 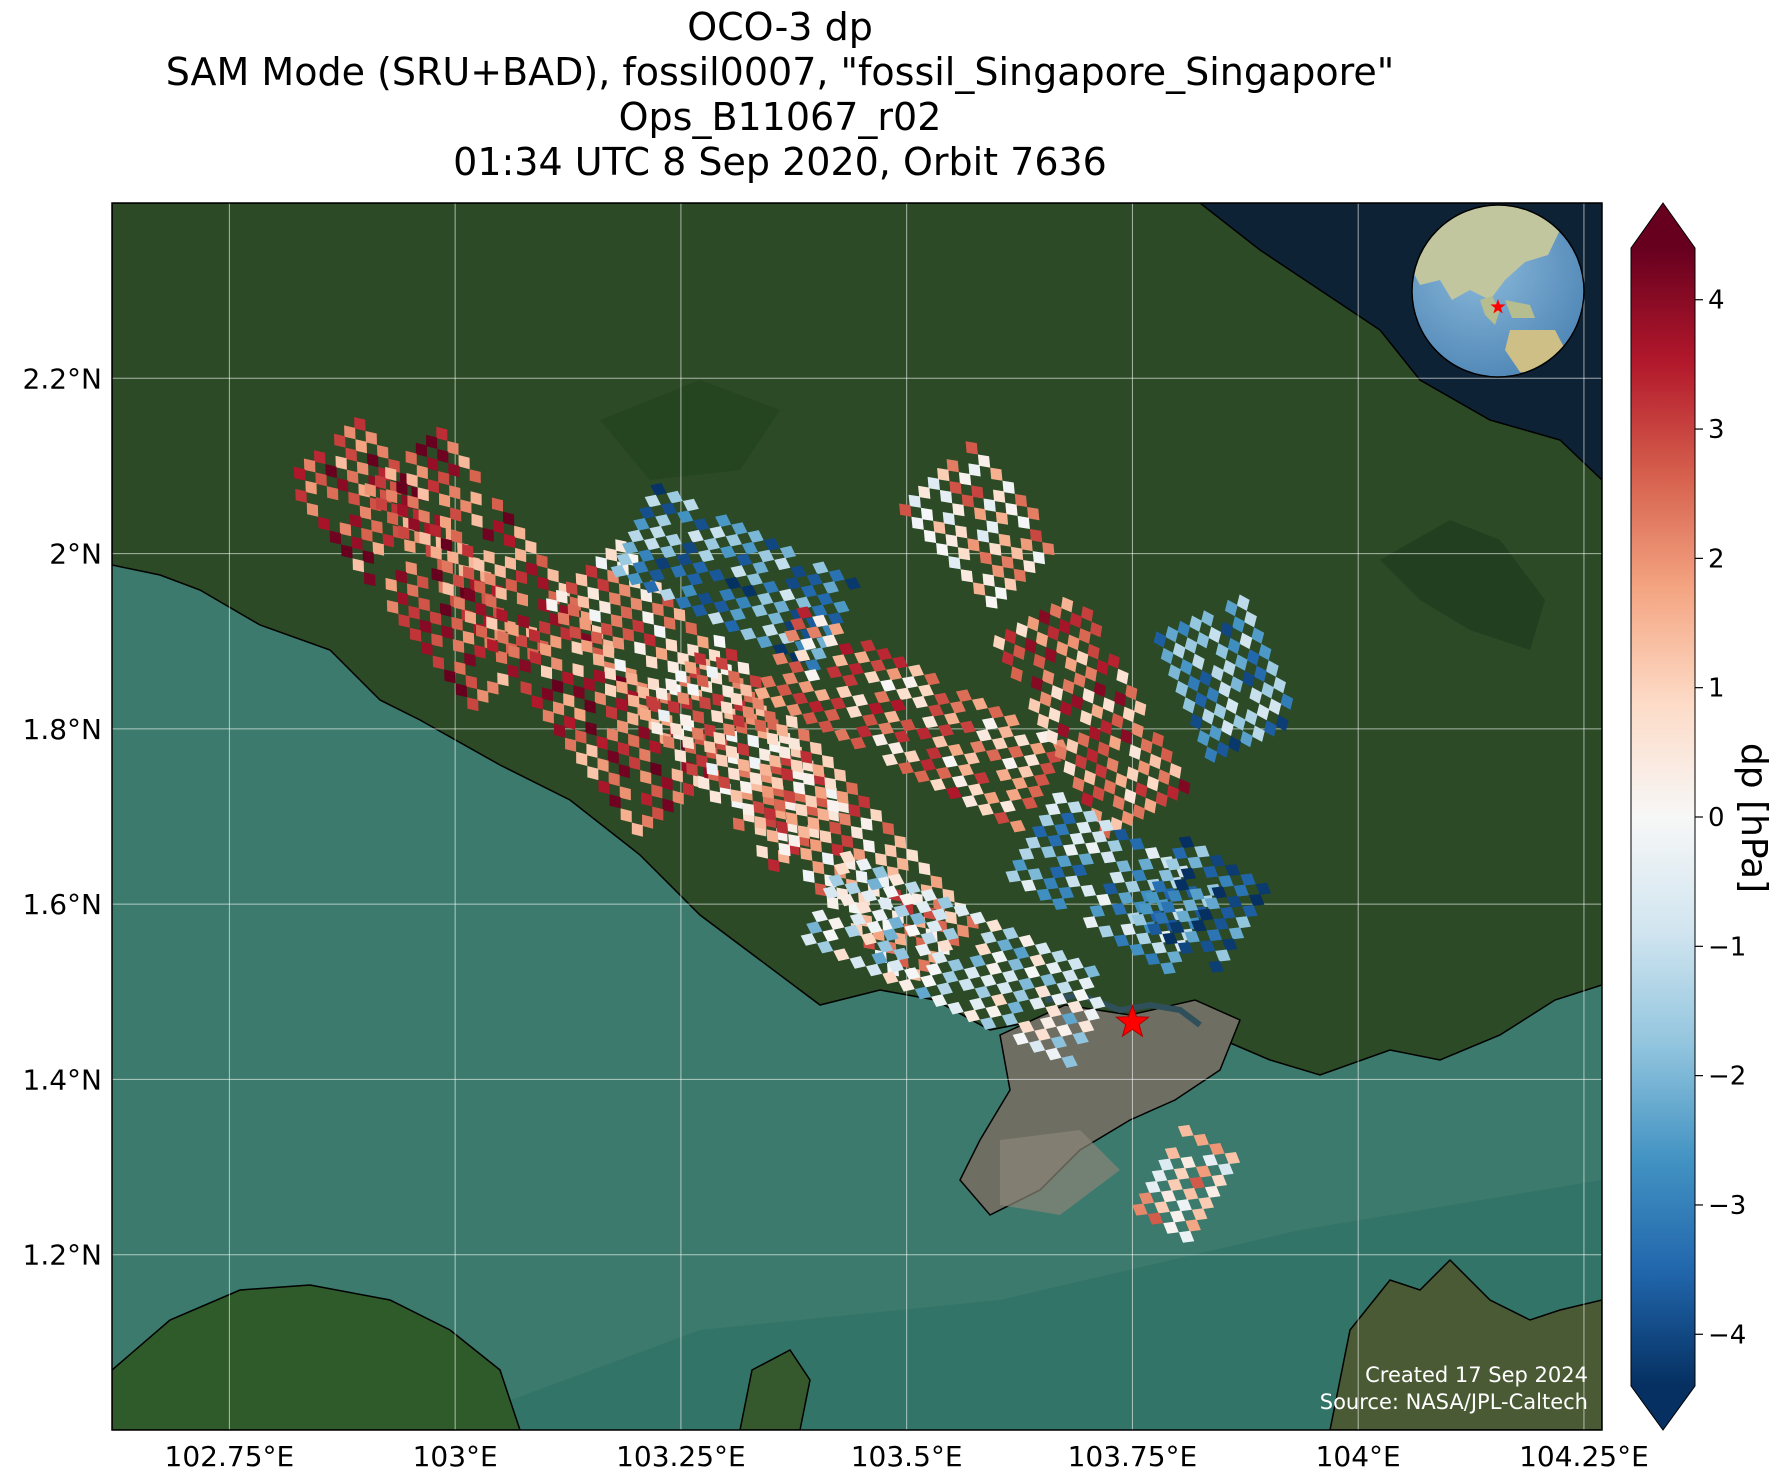 I want to click on singapore-urban, so click(x=1060, y=1172).